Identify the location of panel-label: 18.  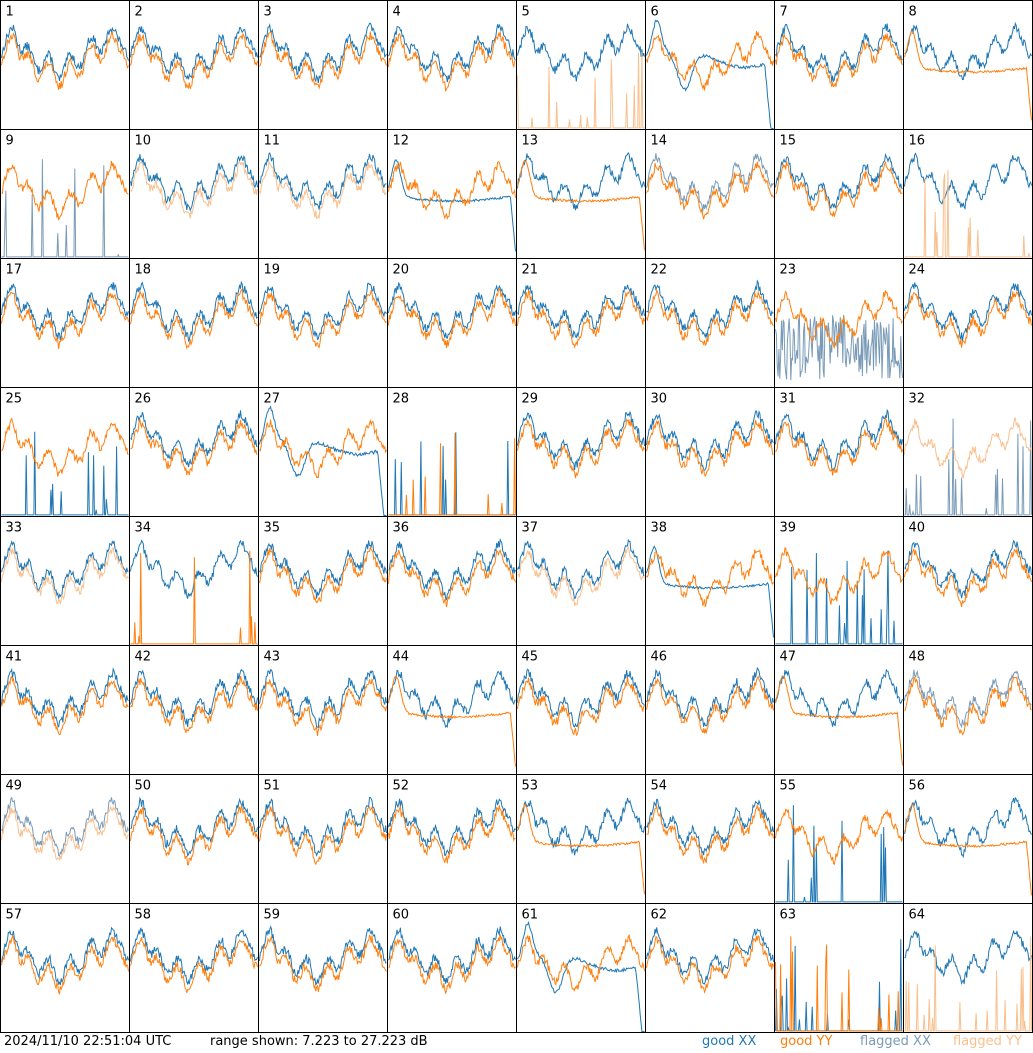
(143, 270).